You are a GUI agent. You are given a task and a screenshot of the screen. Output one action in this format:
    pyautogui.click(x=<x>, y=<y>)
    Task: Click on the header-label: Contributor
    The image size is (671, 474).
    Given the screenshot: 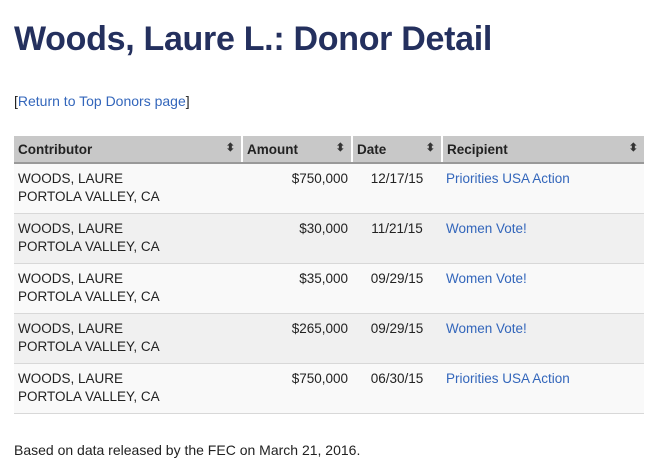 What is the action you would take?
    pyautogui.click(x=55, y=149)
    